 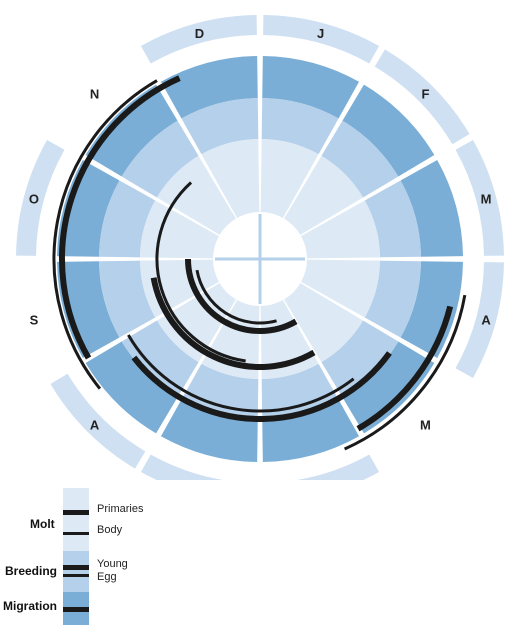 I want to click on legend-breeding-label: Breeding, so click(x=31, y=571).